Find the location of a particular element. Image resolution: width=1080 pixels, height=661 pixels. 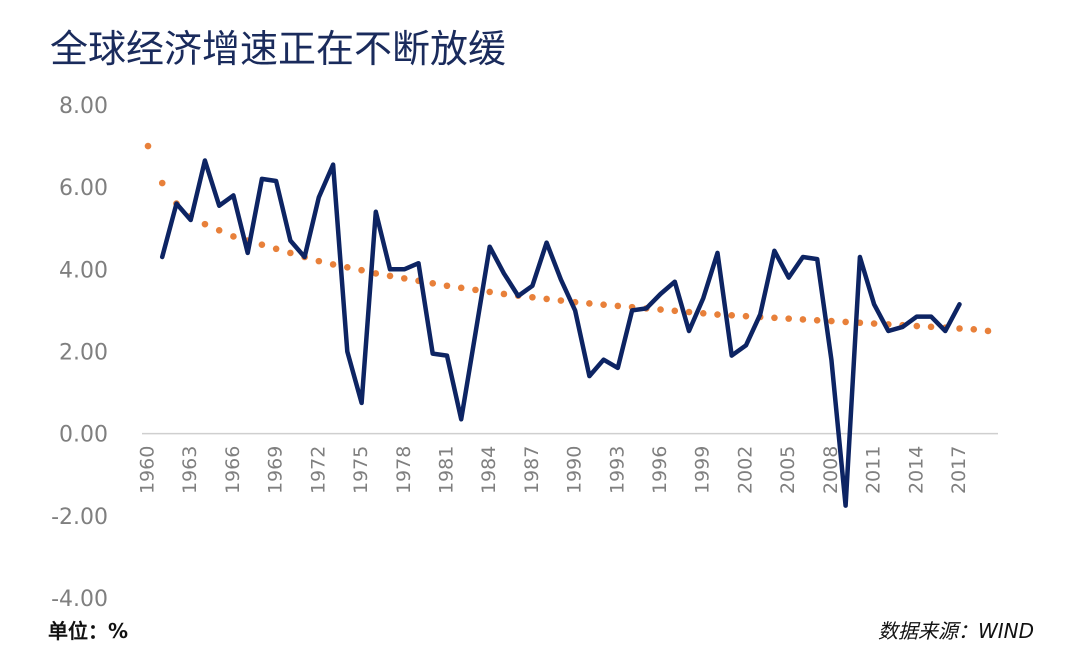

y-tick-label: 4.00 is located at coordinates (83, 270).